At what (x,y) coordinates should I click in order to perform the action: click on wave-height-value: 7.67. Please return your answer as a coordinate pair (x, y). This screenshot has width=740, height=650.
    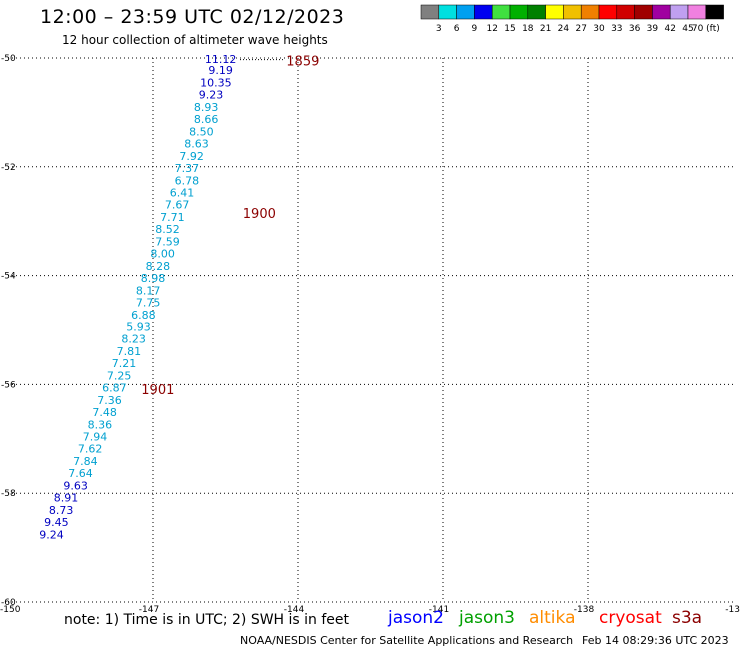
    Looking at the image, I should click on (177, 204).